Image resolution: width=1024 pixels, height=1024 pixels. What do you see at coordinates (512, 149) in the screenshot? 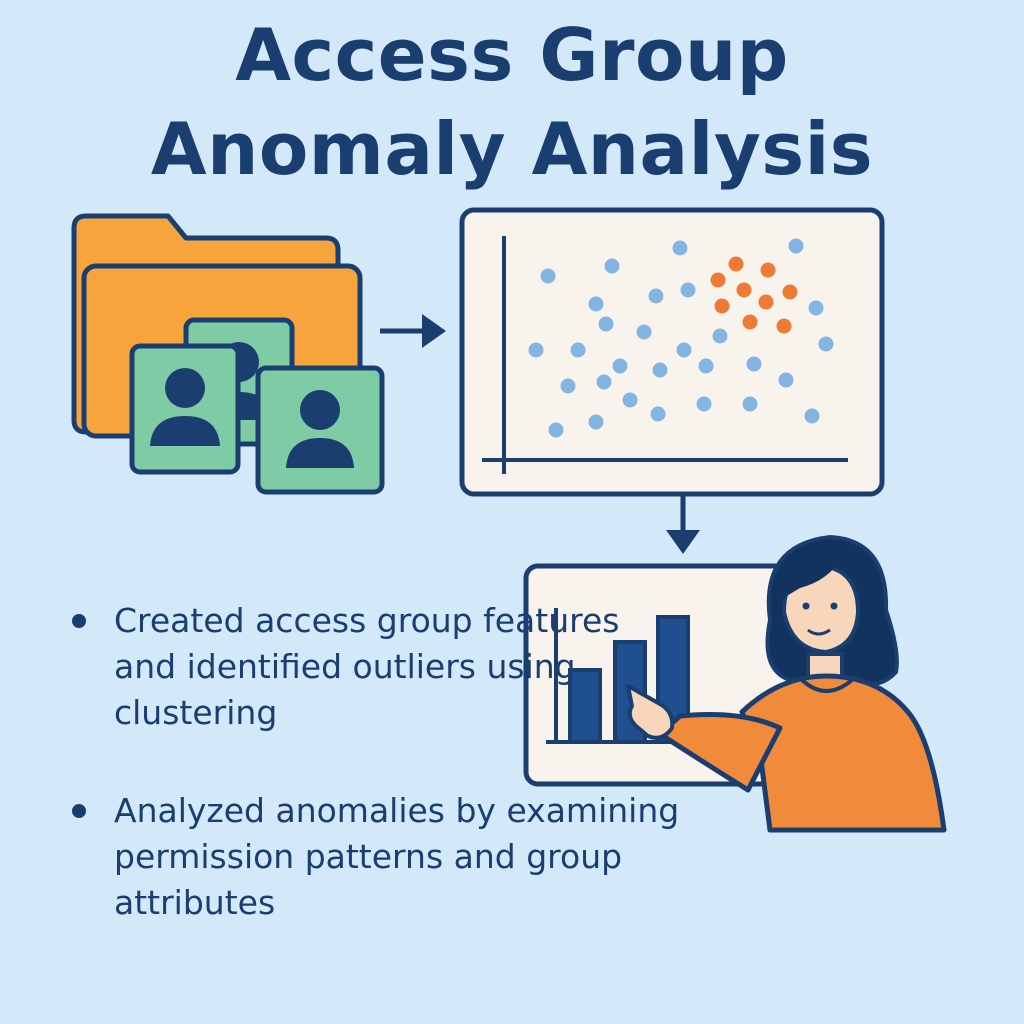
I see `title-line-2: Anomaly Analysis` at bounding box center [512, 149].